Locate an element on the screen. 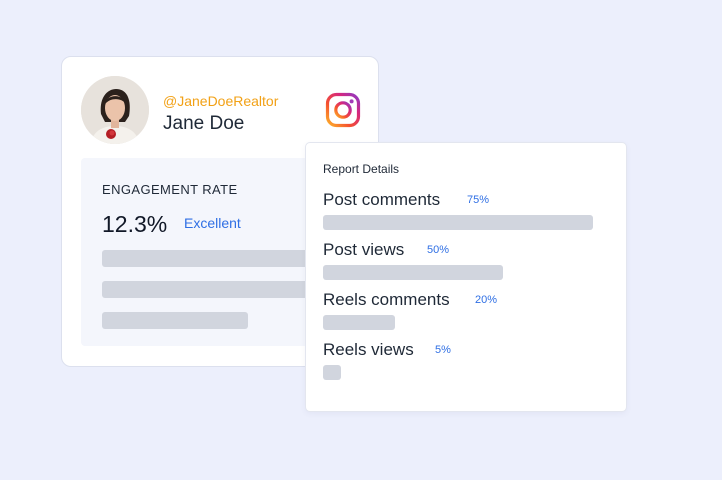 The height and width of the screenshot is (480, 722). report-label: Reels comments is located at coordinates (386, 299).